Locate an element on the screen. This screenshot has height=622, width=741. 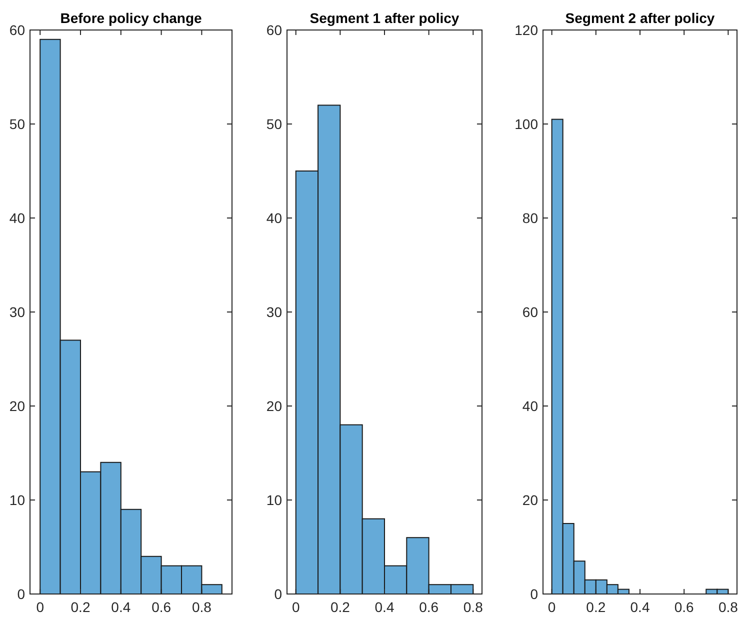
chart-title: Before policy change is located at coordinates (131, 18).